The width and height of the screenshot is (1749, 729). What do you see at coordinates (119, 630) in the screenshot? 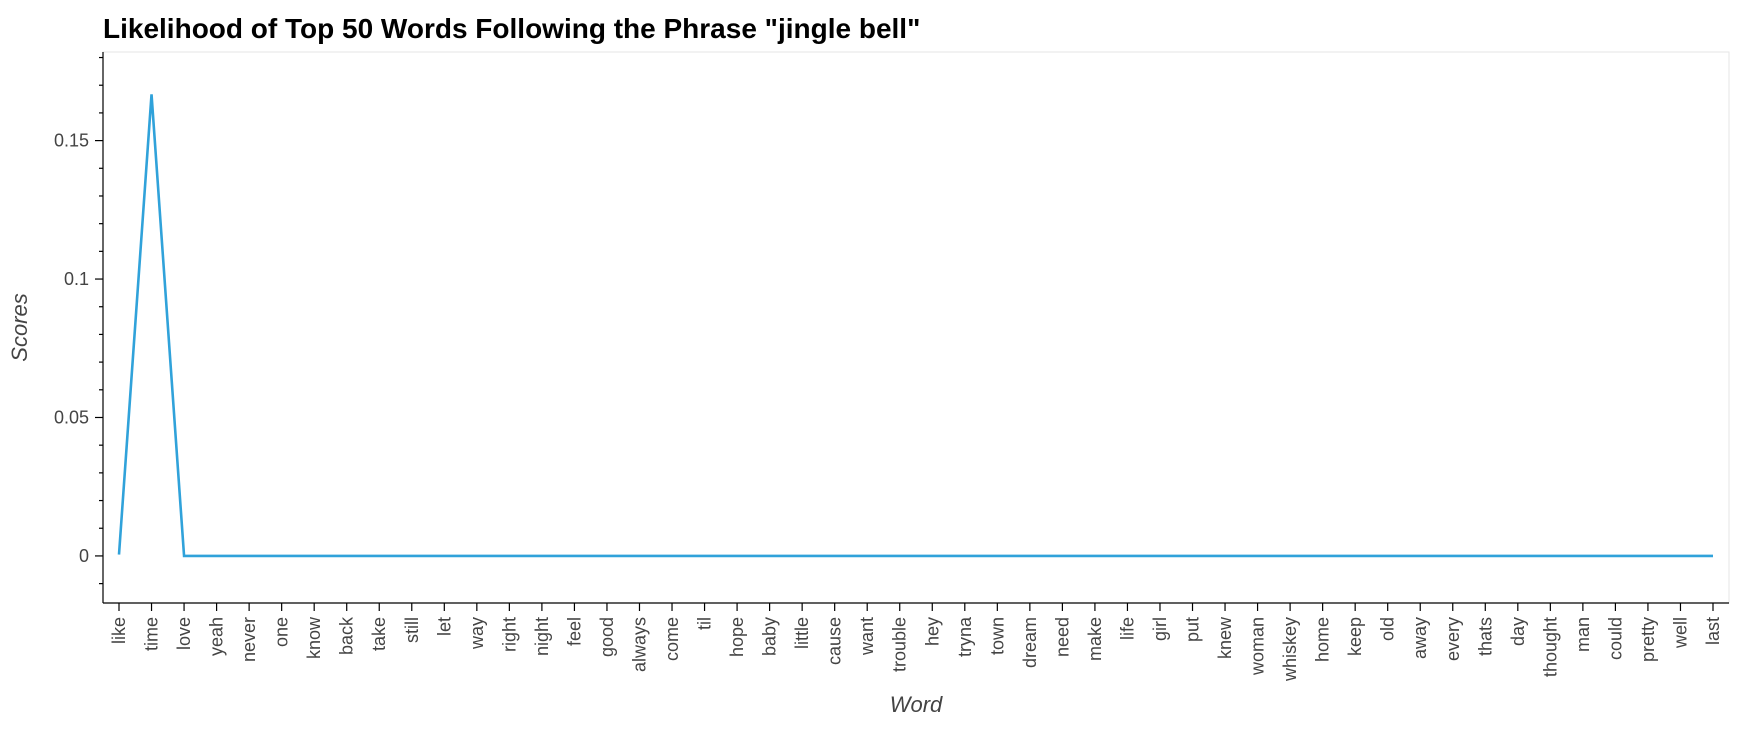
I see `x-tick-label: like` at bounding box center [119, 630].